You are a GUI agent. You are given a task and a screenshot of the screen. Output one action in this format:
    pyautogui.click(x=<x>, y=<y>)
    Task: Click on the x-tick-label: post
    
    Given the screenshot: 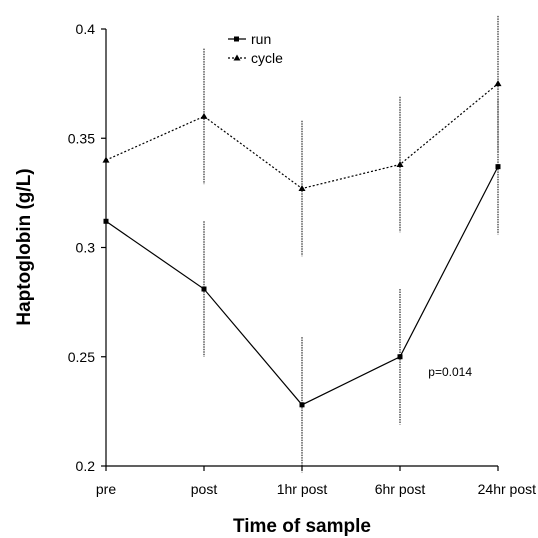 What is the action you would take?
    pyautogui.click(x=204, y=489)
    